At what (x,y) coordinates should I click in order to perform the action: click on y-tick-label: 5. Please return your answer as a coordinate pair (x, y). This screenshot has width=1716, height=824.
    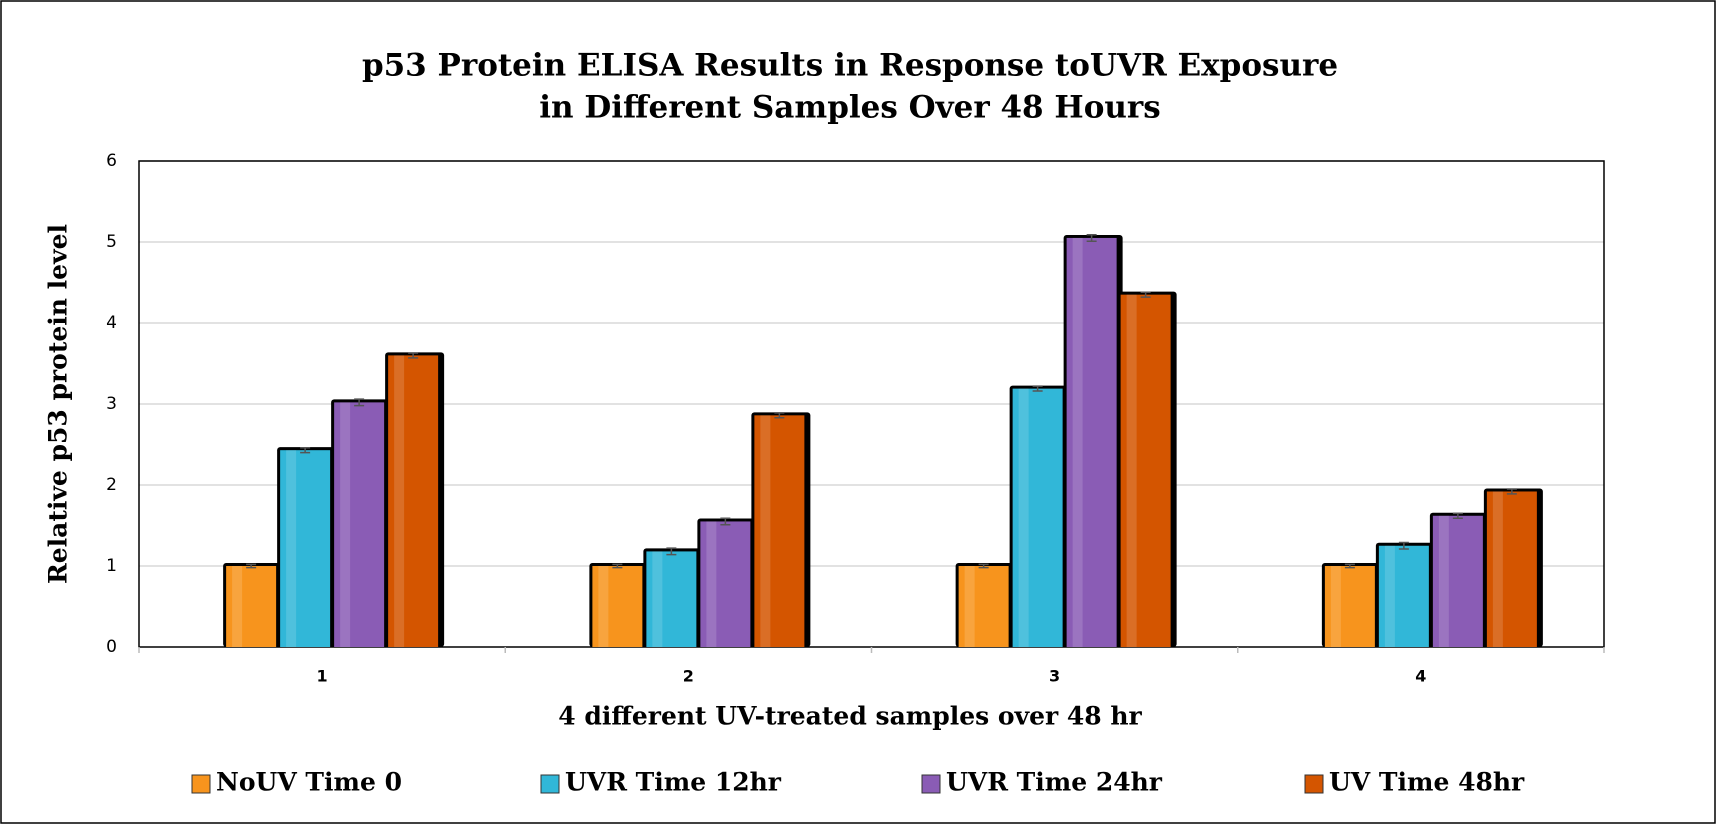
    Looking at the image, I should click on (111, 242).